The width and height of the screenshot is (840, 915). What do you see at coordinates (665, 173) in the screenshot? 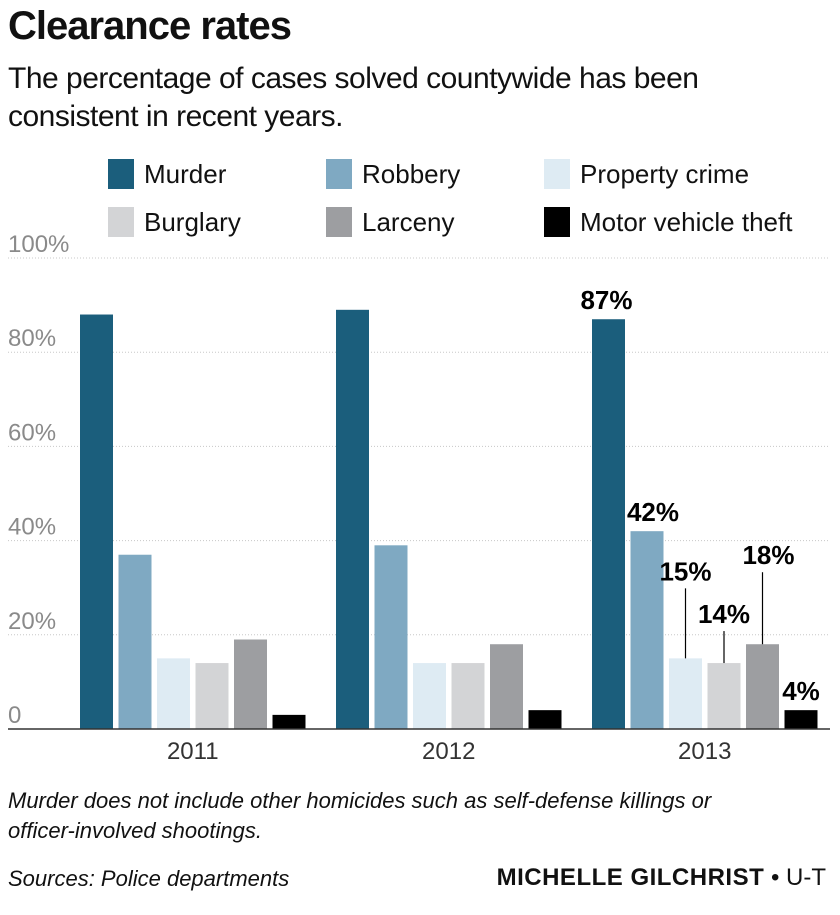
I see `legend-label-property-crime: Property crime` at bounding box center [665, 173].